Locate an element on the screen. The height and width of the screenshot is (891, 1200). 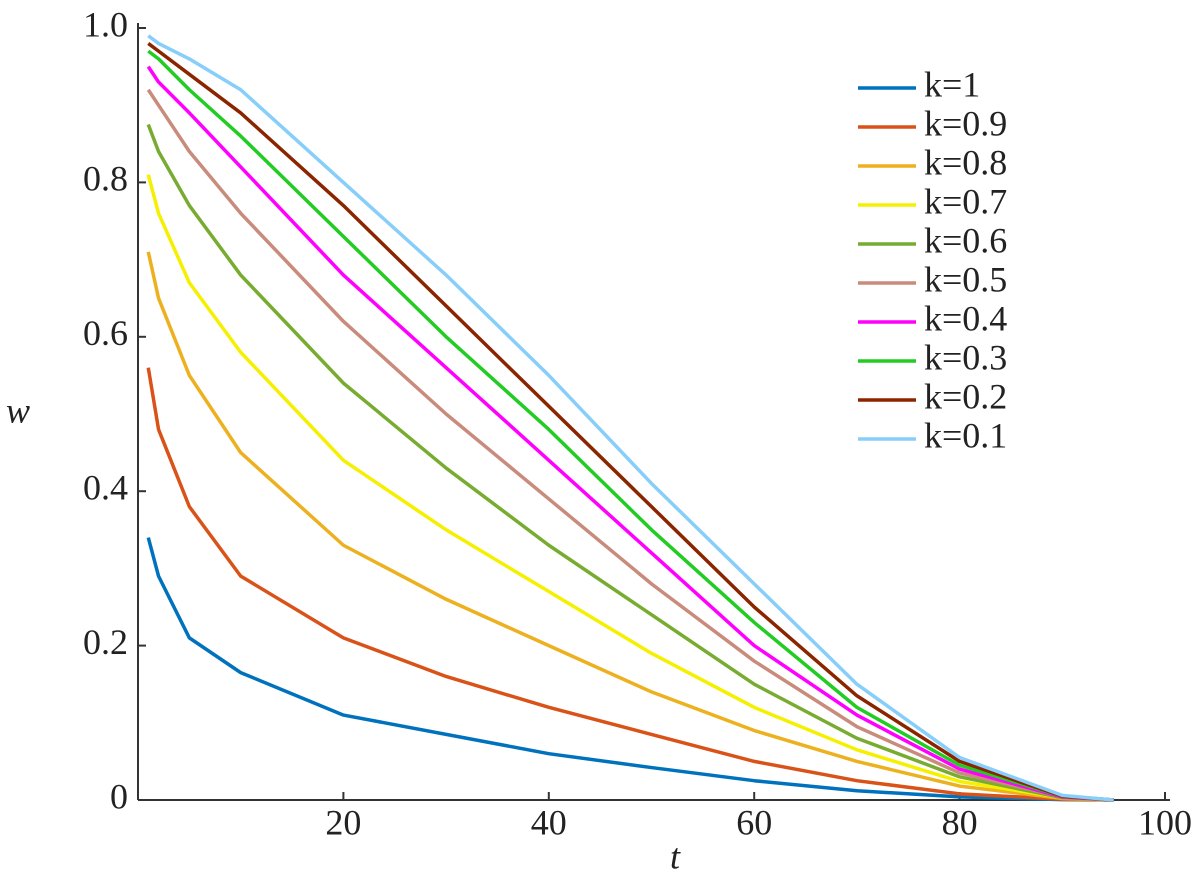
legend-label: k=1 is located at coordinates (952, 84).